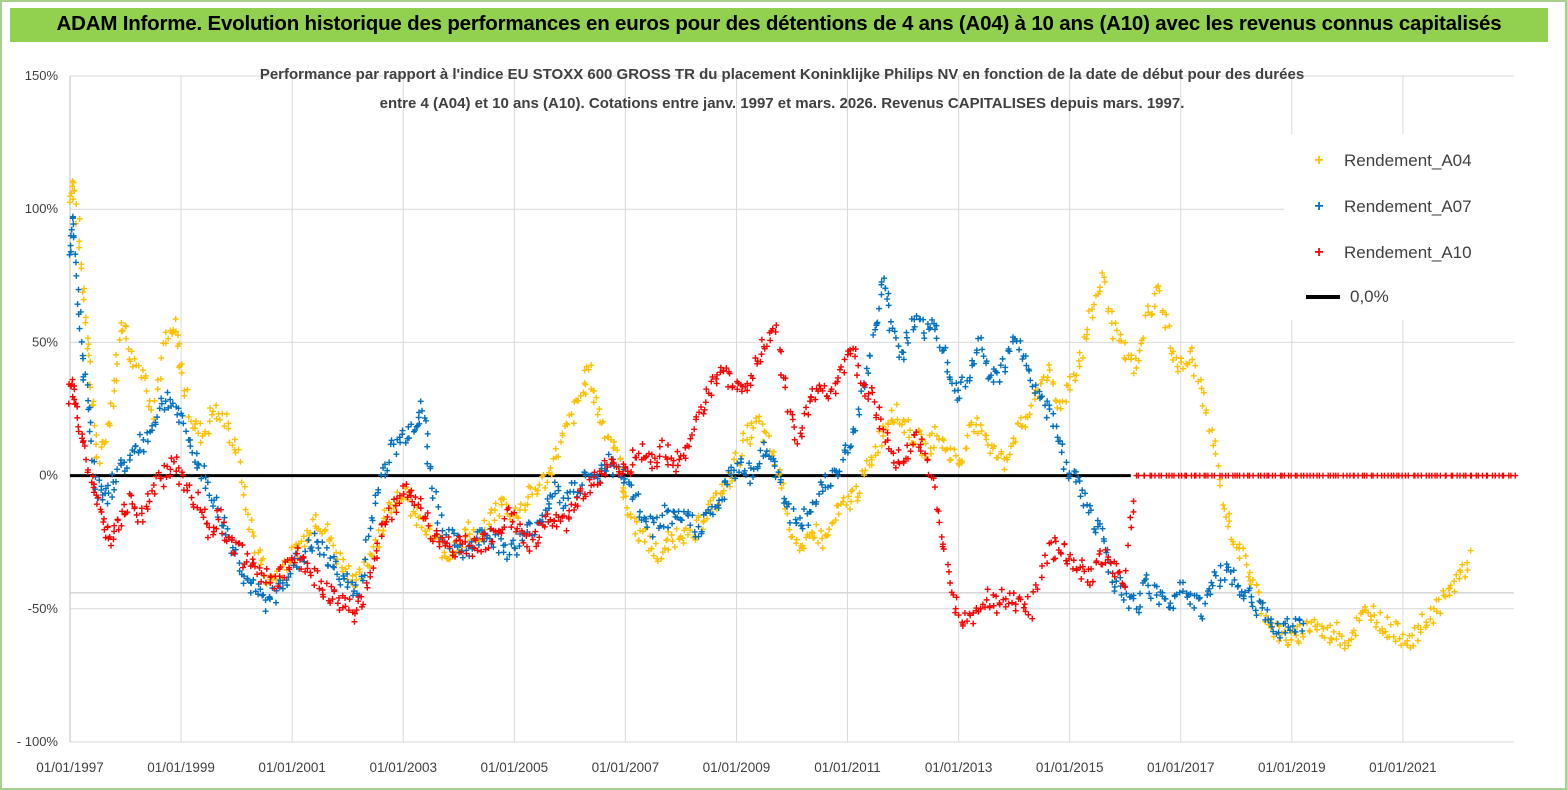 Image resolution: width=1567 pixels, height=790 pixels. What do you see at coordinates (403, 767) in the screenshot?
I see `x-tick-label: 01/01/2003` at bounding box center [403, 767].